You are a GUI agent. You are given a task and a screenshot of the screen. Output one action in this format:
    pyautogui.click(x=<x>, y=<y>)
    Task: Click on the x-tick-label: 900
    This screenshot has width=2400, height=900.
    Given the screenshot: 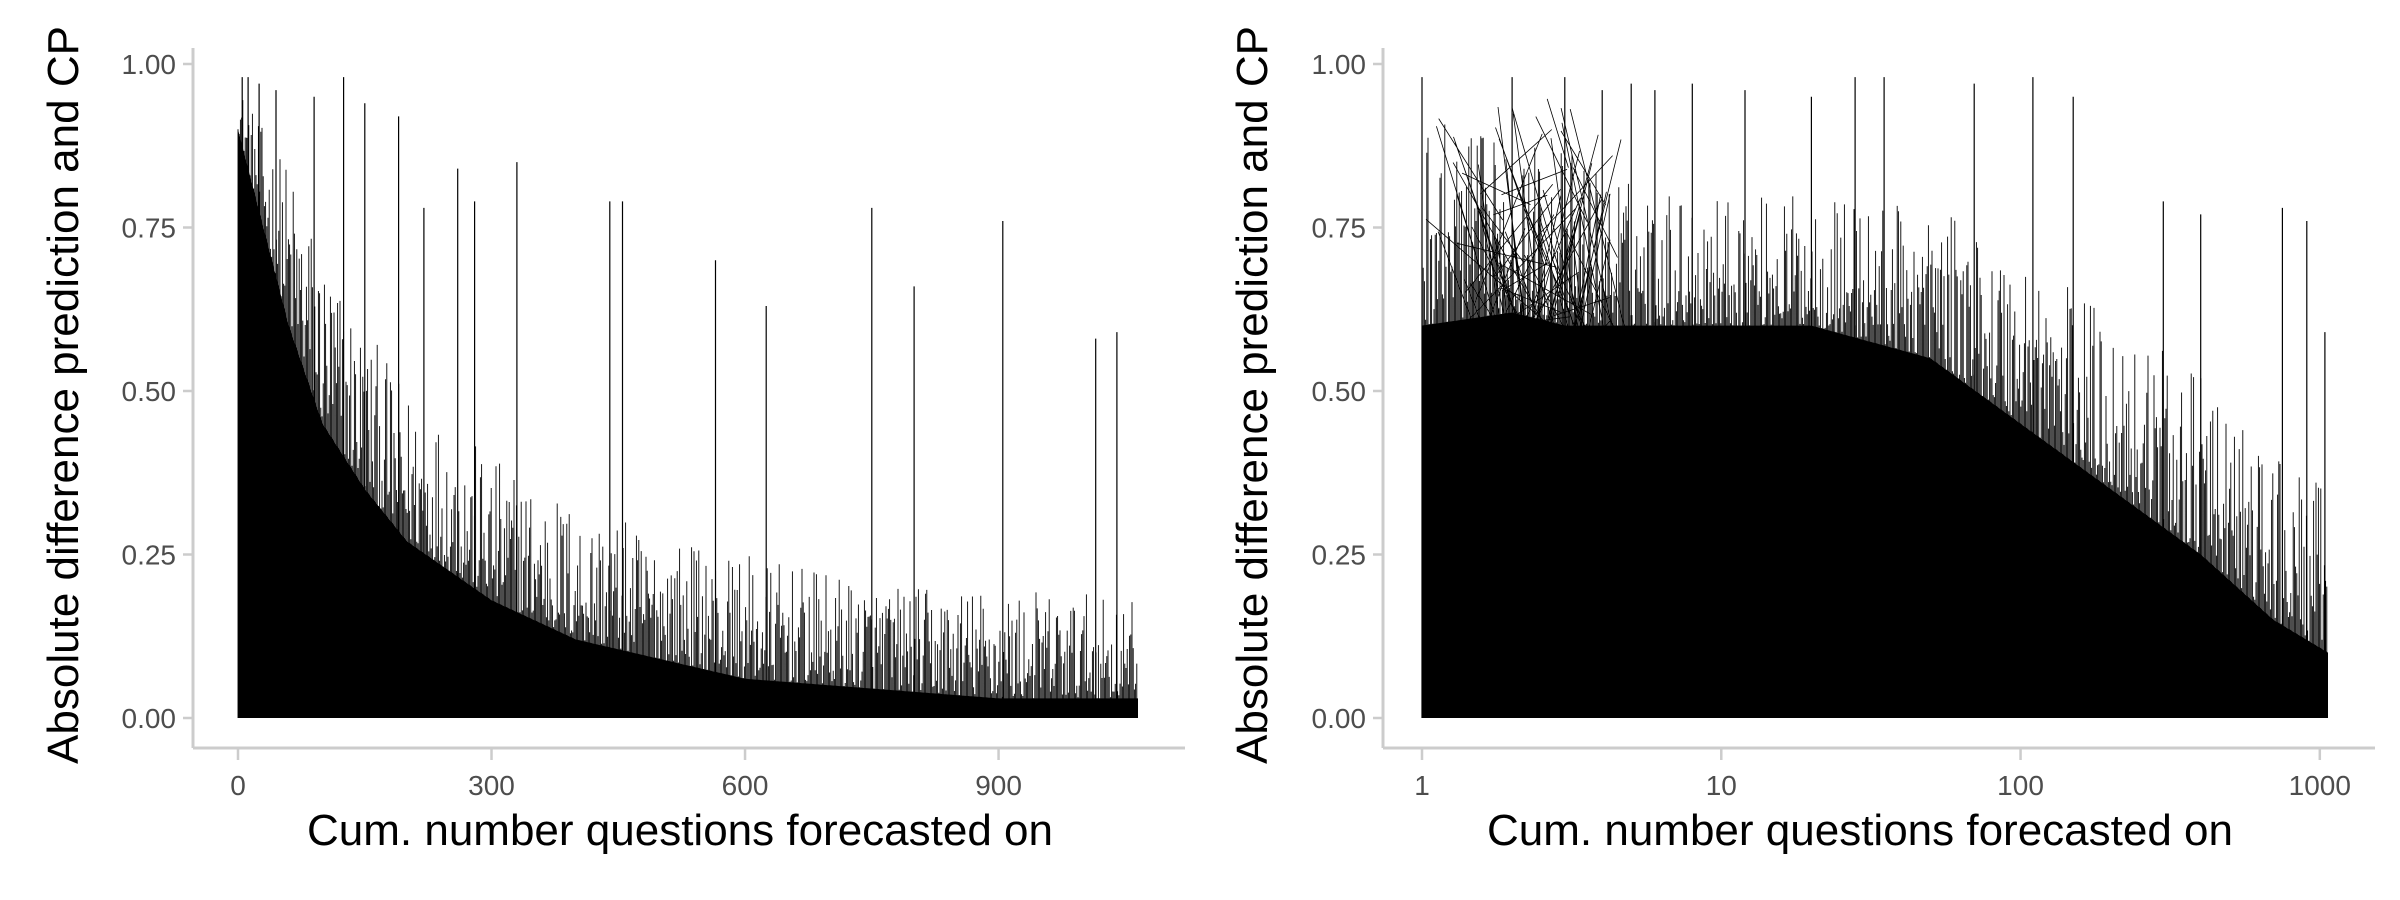 What is the action you would take?
    pyautogui.click(x=998, y=785)
    